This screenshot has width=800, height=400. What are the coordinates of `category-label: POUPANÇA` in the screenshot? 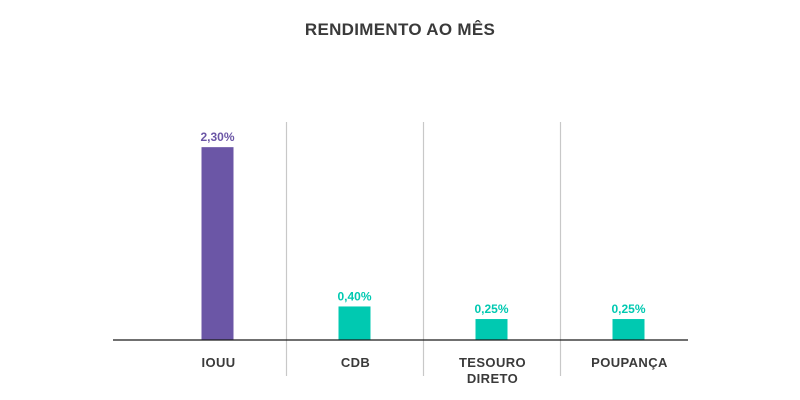 It's located at (629, 362).